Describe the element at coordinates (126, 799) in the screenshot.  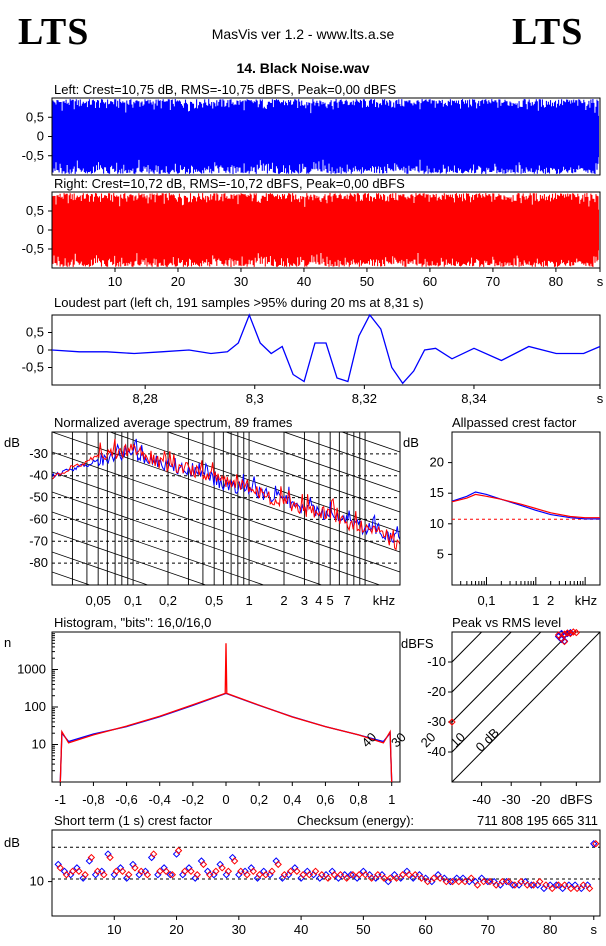
I see `histogram-xtick-label: -0,6` at that location.